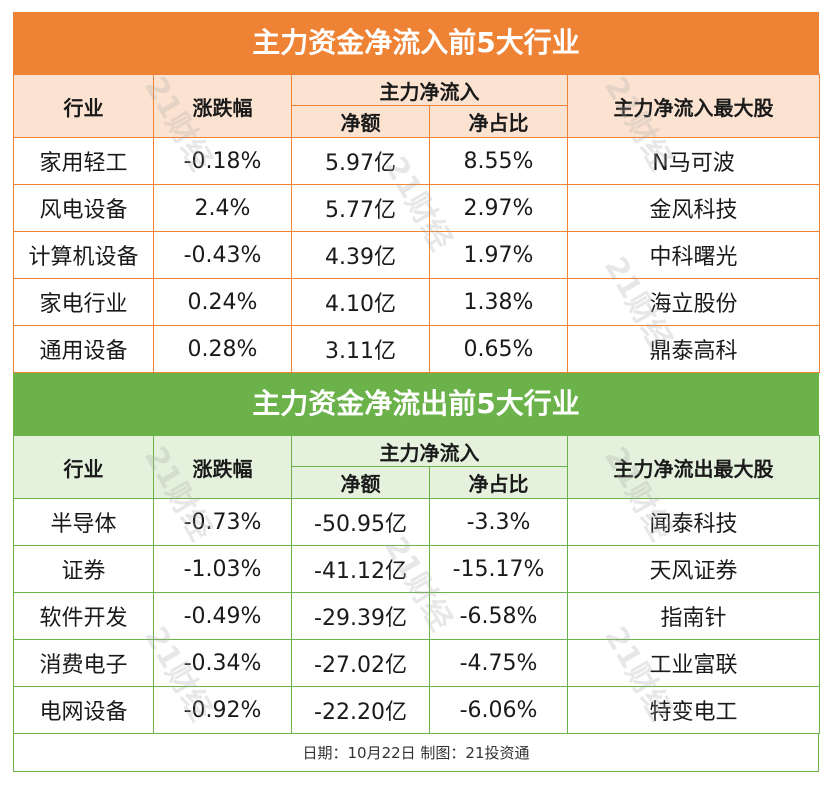 The height and width of the screenshot is (788, 832). I want to click on table-row: 证券 -1.03% -41.12亿 -15.17% 天风证券, so click(416, 569).